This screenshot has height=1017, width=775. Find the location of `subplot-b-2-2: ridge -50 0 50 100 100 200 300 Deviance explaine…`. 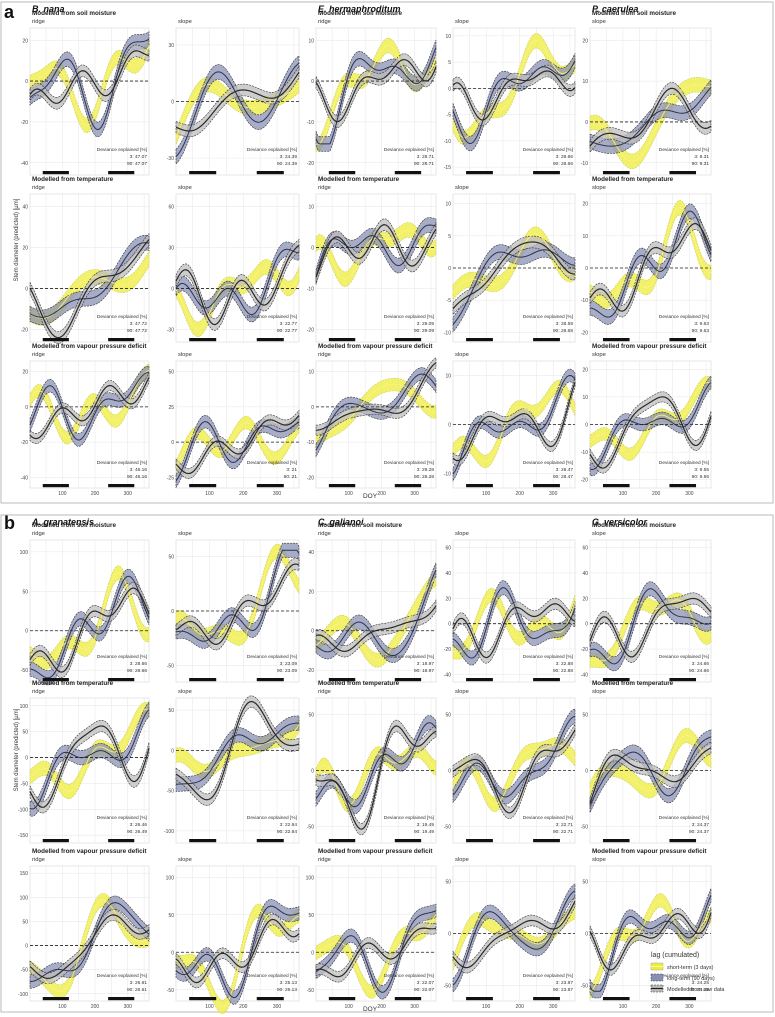

subplot-b-2-2: ridge -50 0 50 100 100 200 300 Deviance explaine… is located at coordinates (371, 933).